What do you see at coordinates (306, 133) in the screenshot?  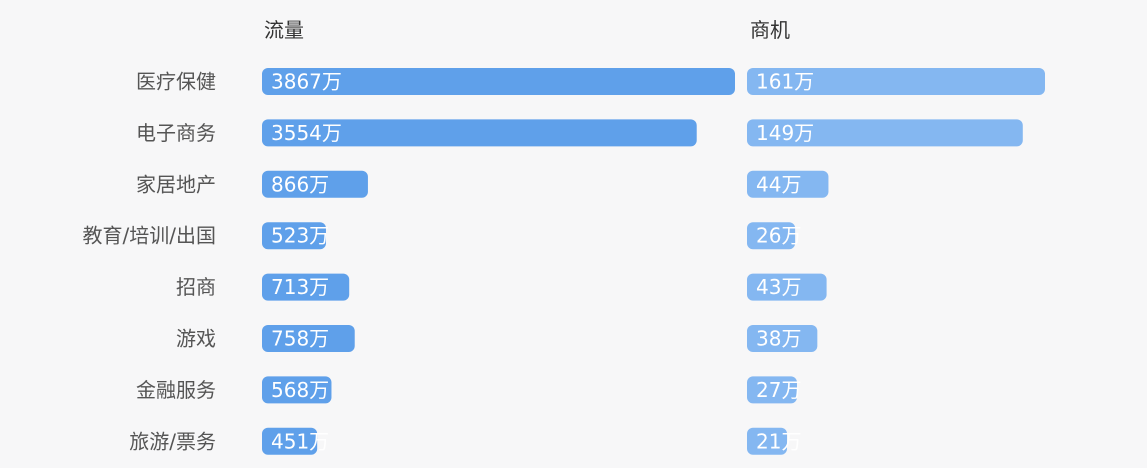 I see `bar-value-label: 3554万` at bounding box center [306, 133].